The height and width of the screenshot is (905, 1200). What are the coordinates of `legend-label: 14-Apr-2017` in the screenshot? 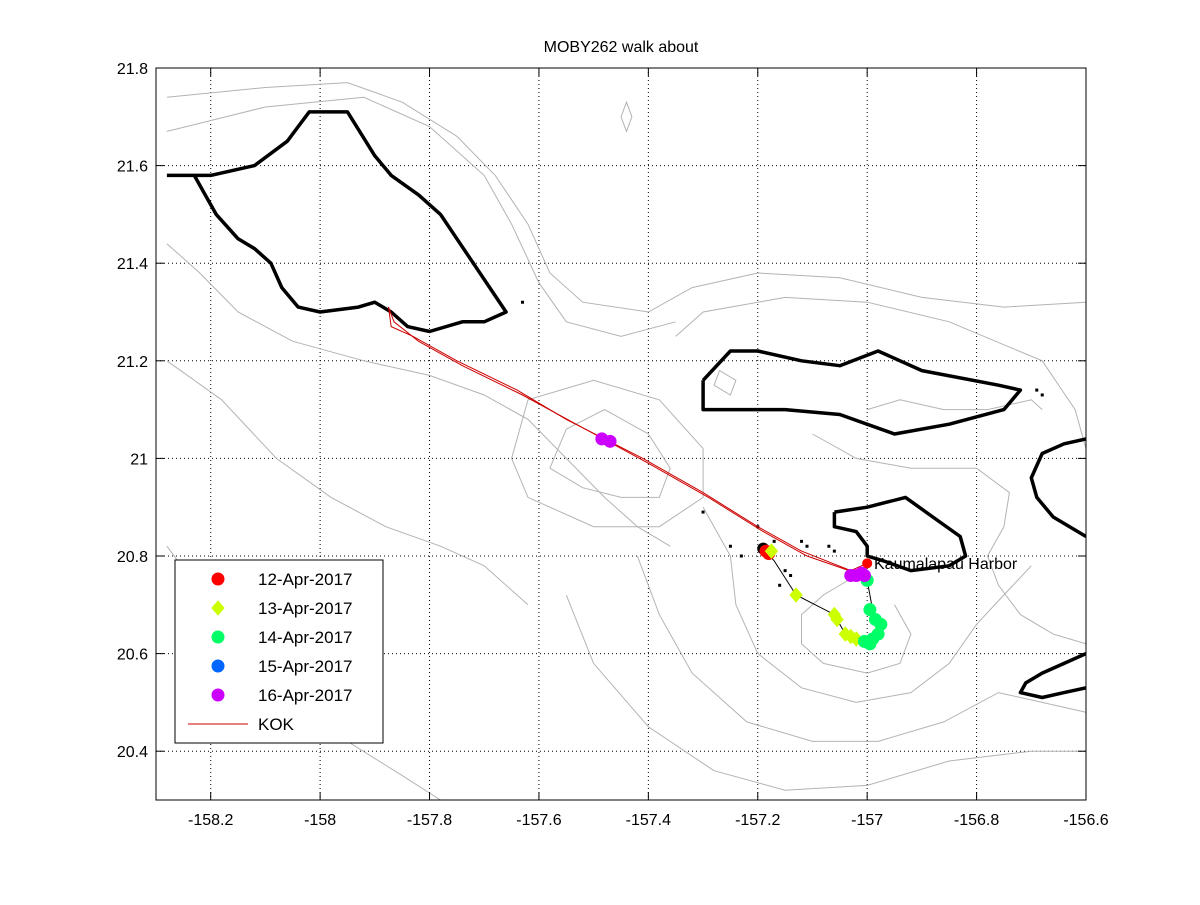 It's located at (305, 637).